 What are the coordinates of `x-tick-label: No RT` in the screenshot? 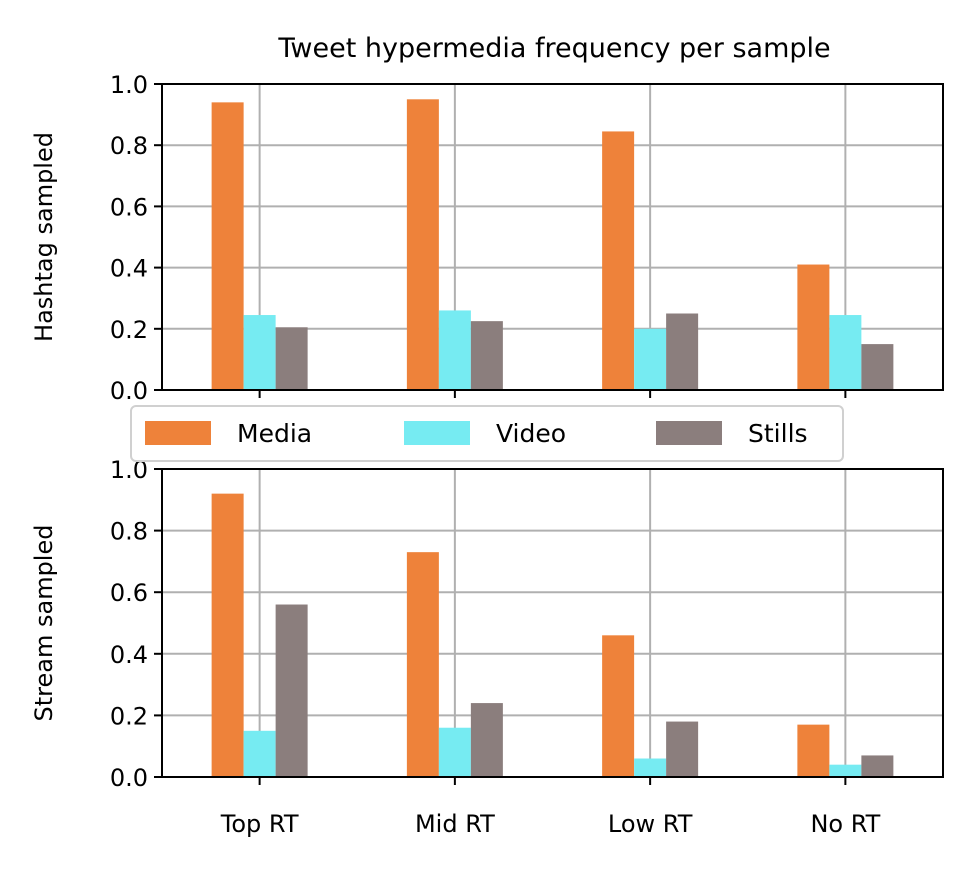 It's located at (845, 824).